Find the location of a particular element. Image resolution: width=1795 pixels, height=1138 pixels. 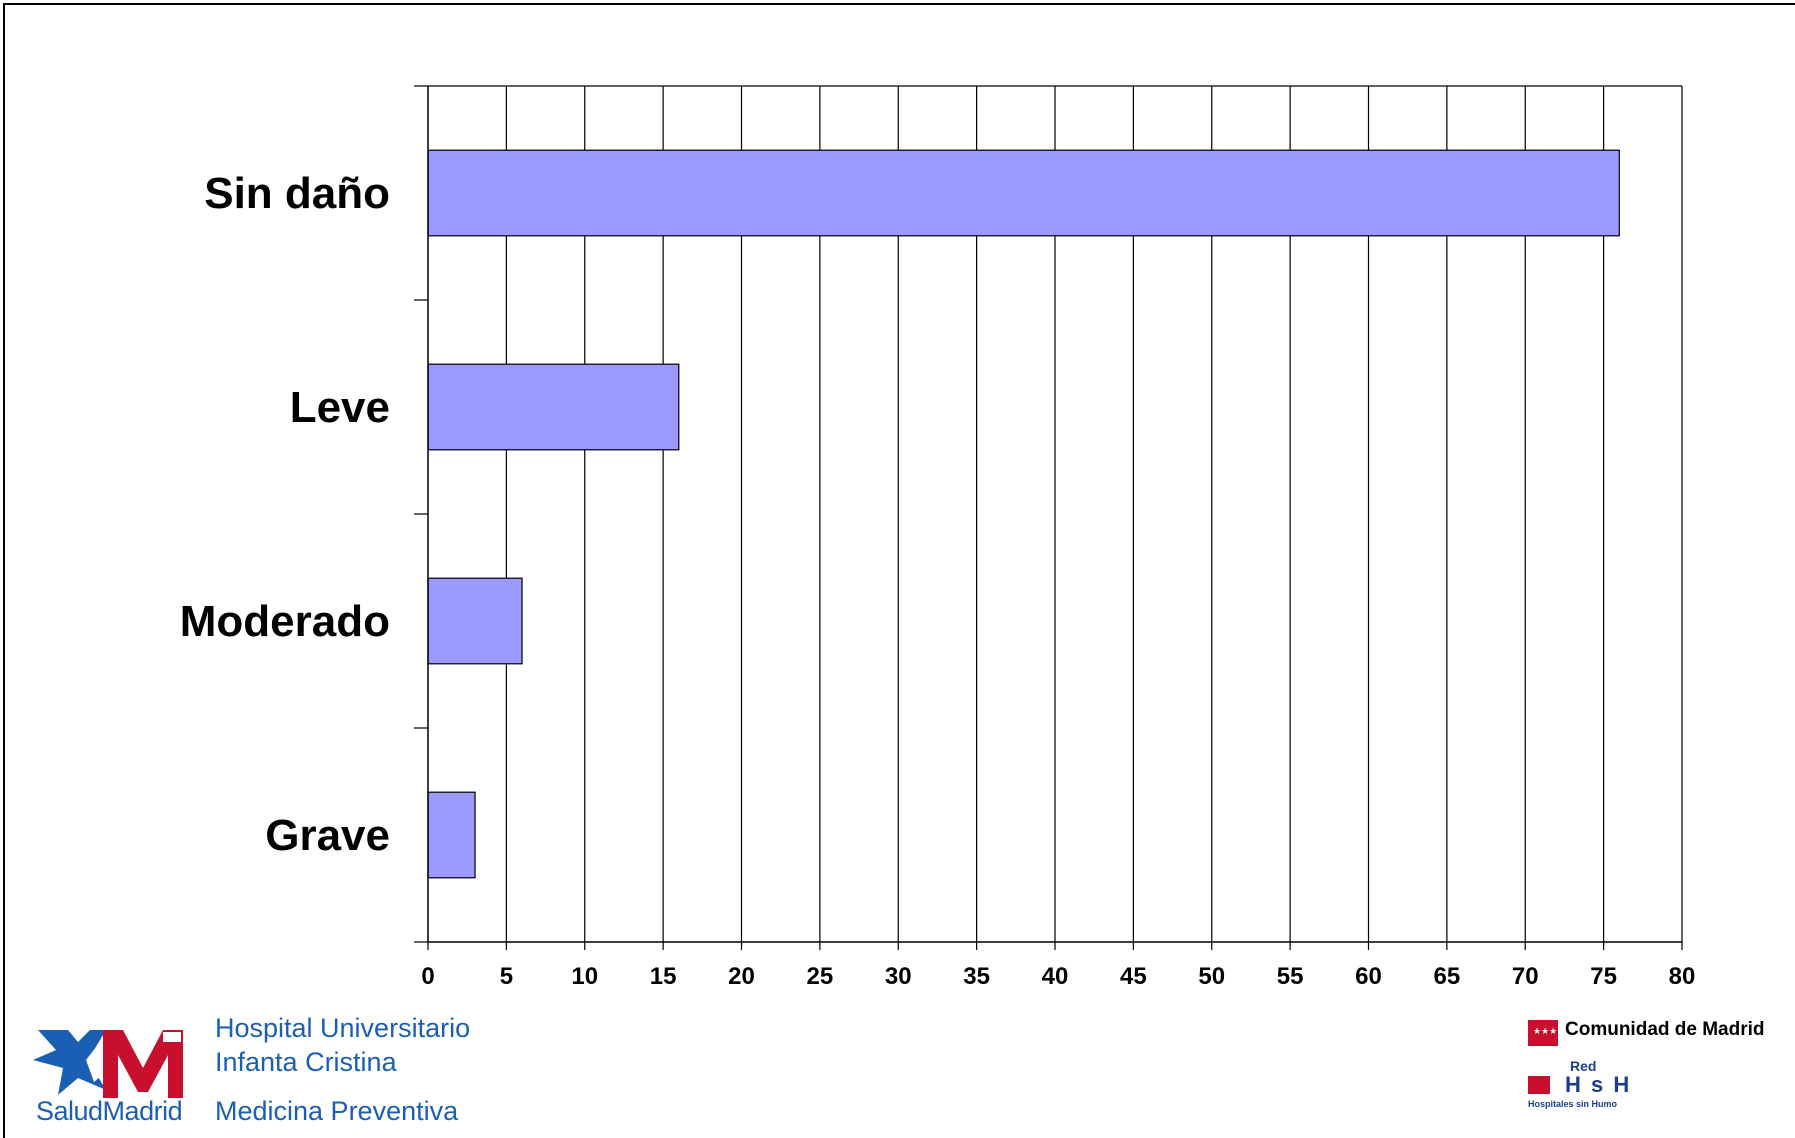

x-tick-label-75: 75 is located at coordinates (1603, 976).